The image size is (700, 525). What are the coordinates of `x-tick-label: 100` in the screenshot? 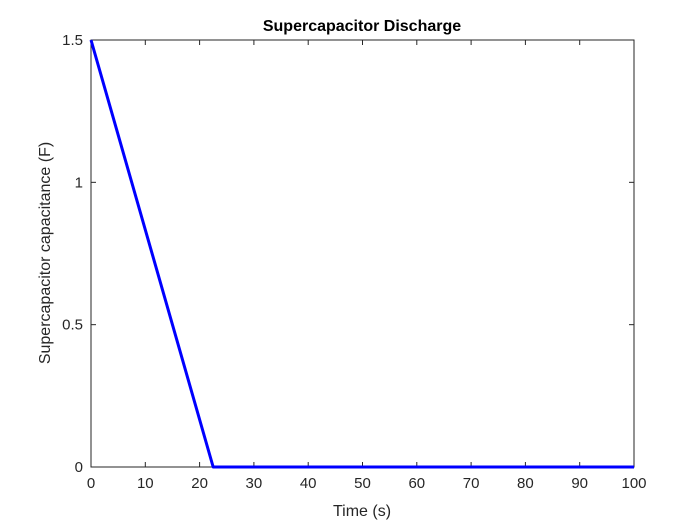 It's located at (633, 483).